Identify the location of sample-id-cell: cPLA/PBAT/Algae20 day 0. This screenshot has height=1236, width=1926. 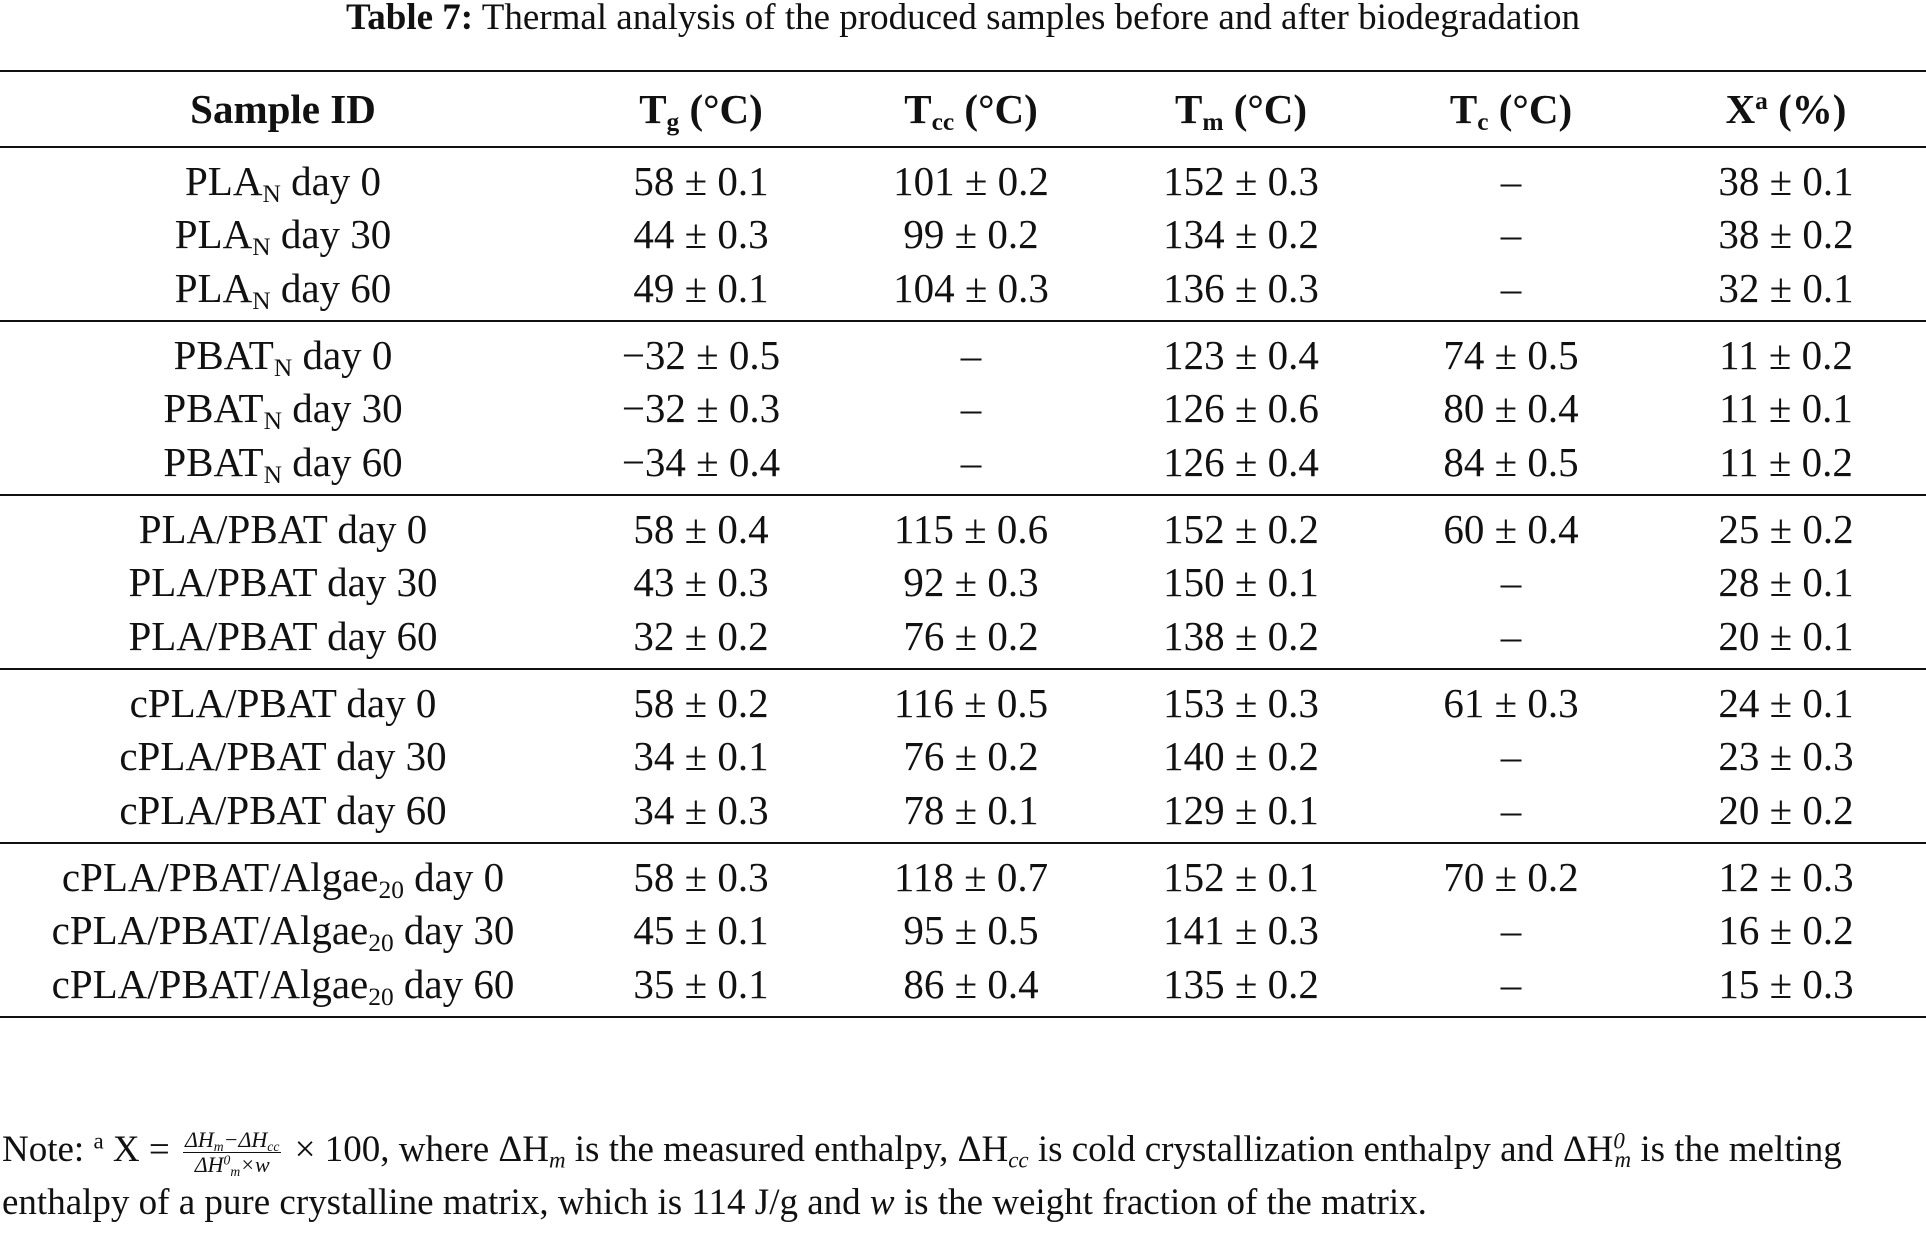
(283, 878).